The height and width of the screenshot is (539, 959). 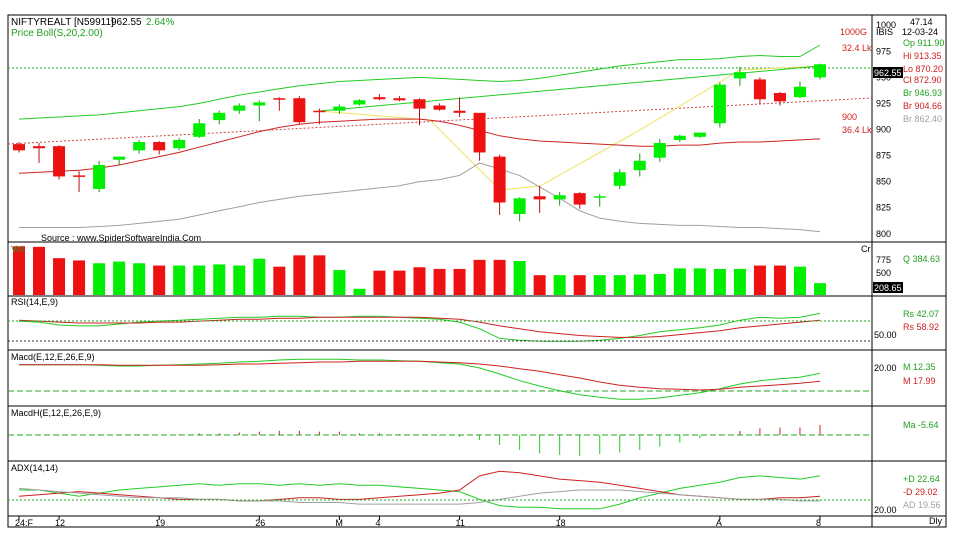 I want to click on last-price-label: 962.55, so click(x=126, y=22).